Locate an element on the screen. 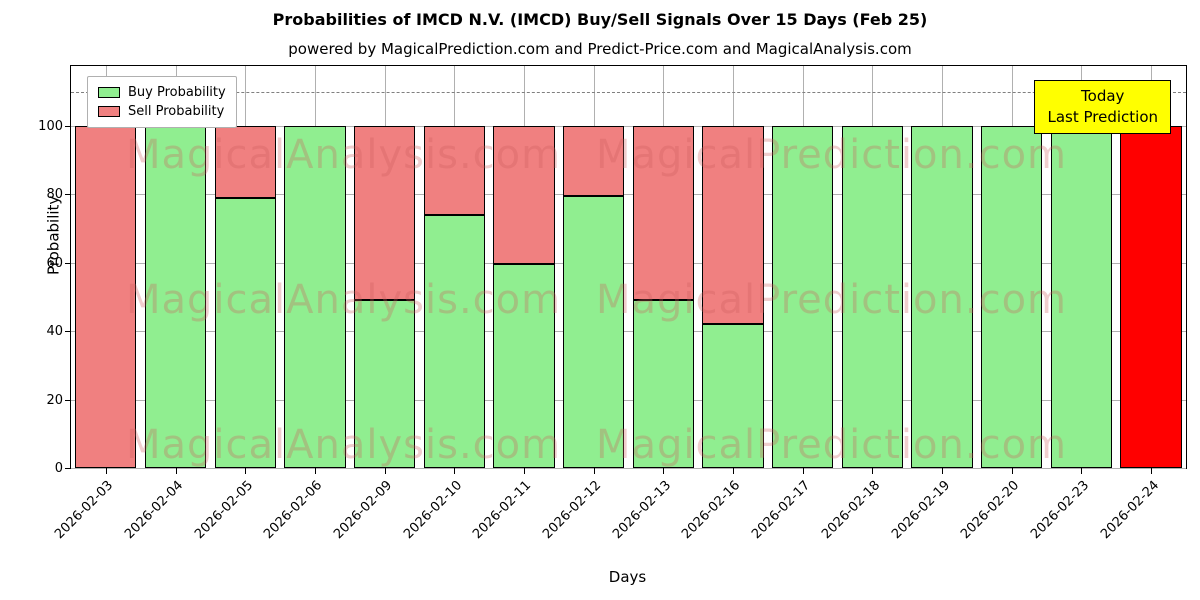  x-tick-label-text: 2026-02-09 is located at coordinates (363, 510).